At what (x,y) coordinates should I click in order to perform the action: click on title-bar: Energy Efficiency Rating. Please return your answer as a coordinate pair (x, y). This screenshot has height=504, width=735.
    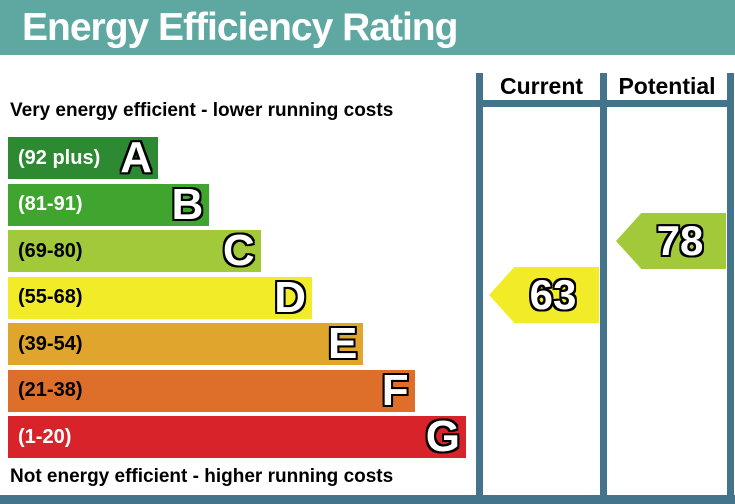
    Looking at the image, I should click on (367, 27).